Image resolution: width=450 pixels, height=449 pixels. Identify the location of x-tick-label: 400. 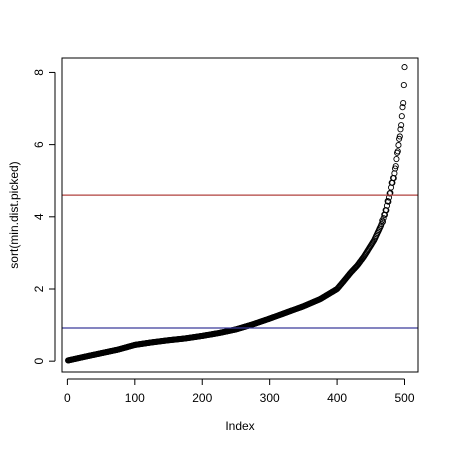
(337, 398).